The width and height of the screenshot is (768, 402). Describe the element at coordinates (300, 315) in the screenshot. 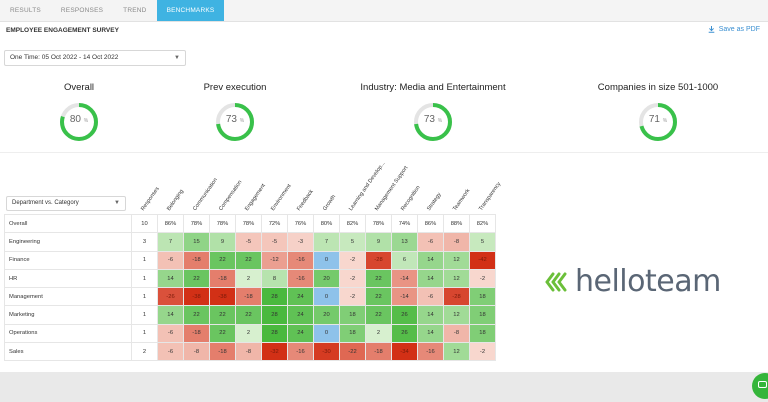

I see `heatmap-cell: 24` at that location.